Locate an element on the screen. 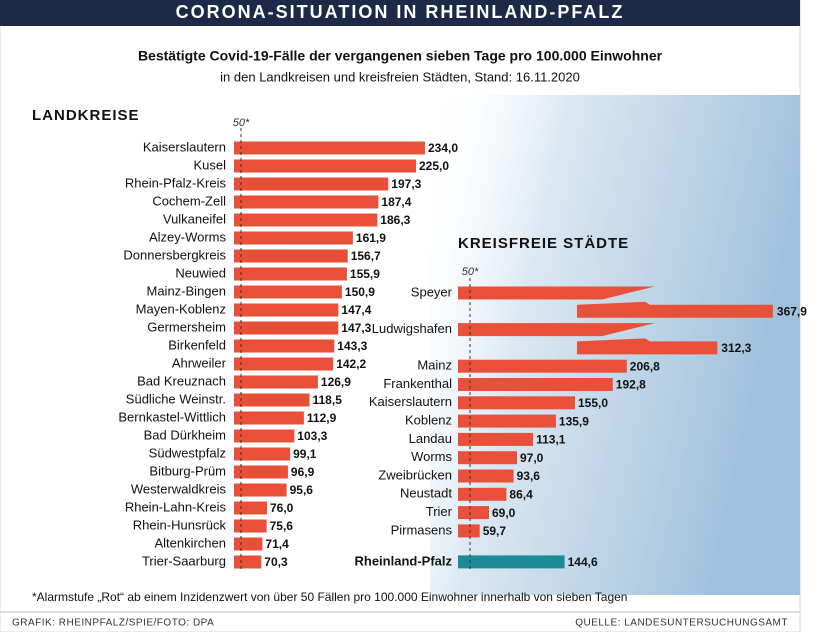  category-label: Landau is located at coordinates (430, 438).